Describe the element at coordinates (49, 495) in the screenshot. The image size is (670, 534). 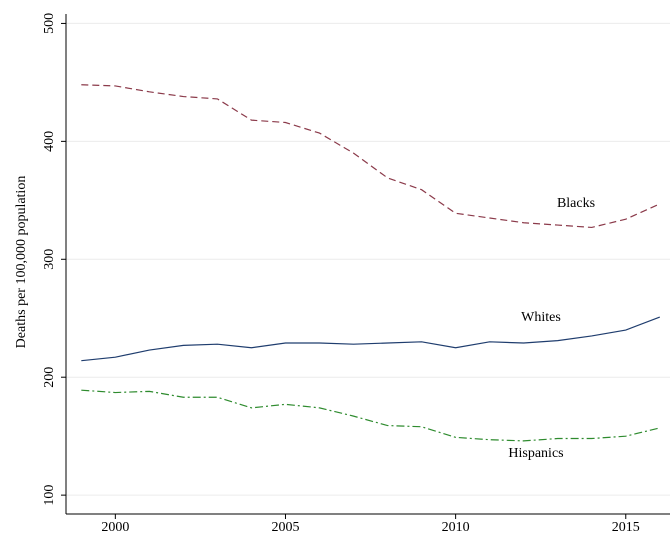
I see `y-tick-label: 100` at that location.